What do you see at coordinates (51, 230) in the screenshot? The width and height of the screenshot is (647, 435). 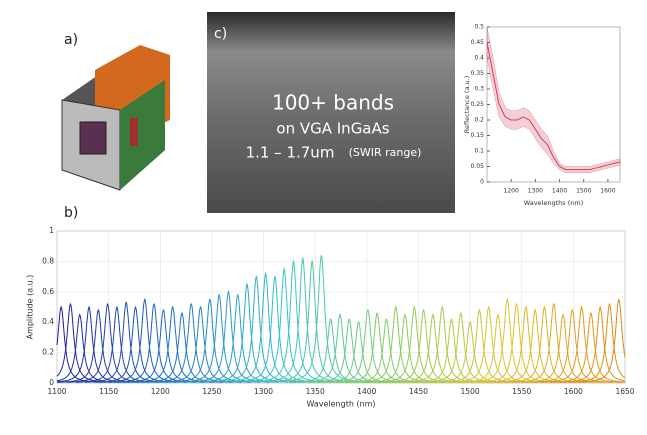 I see `y-tick-label: 1` at bounding box center [51, 230].